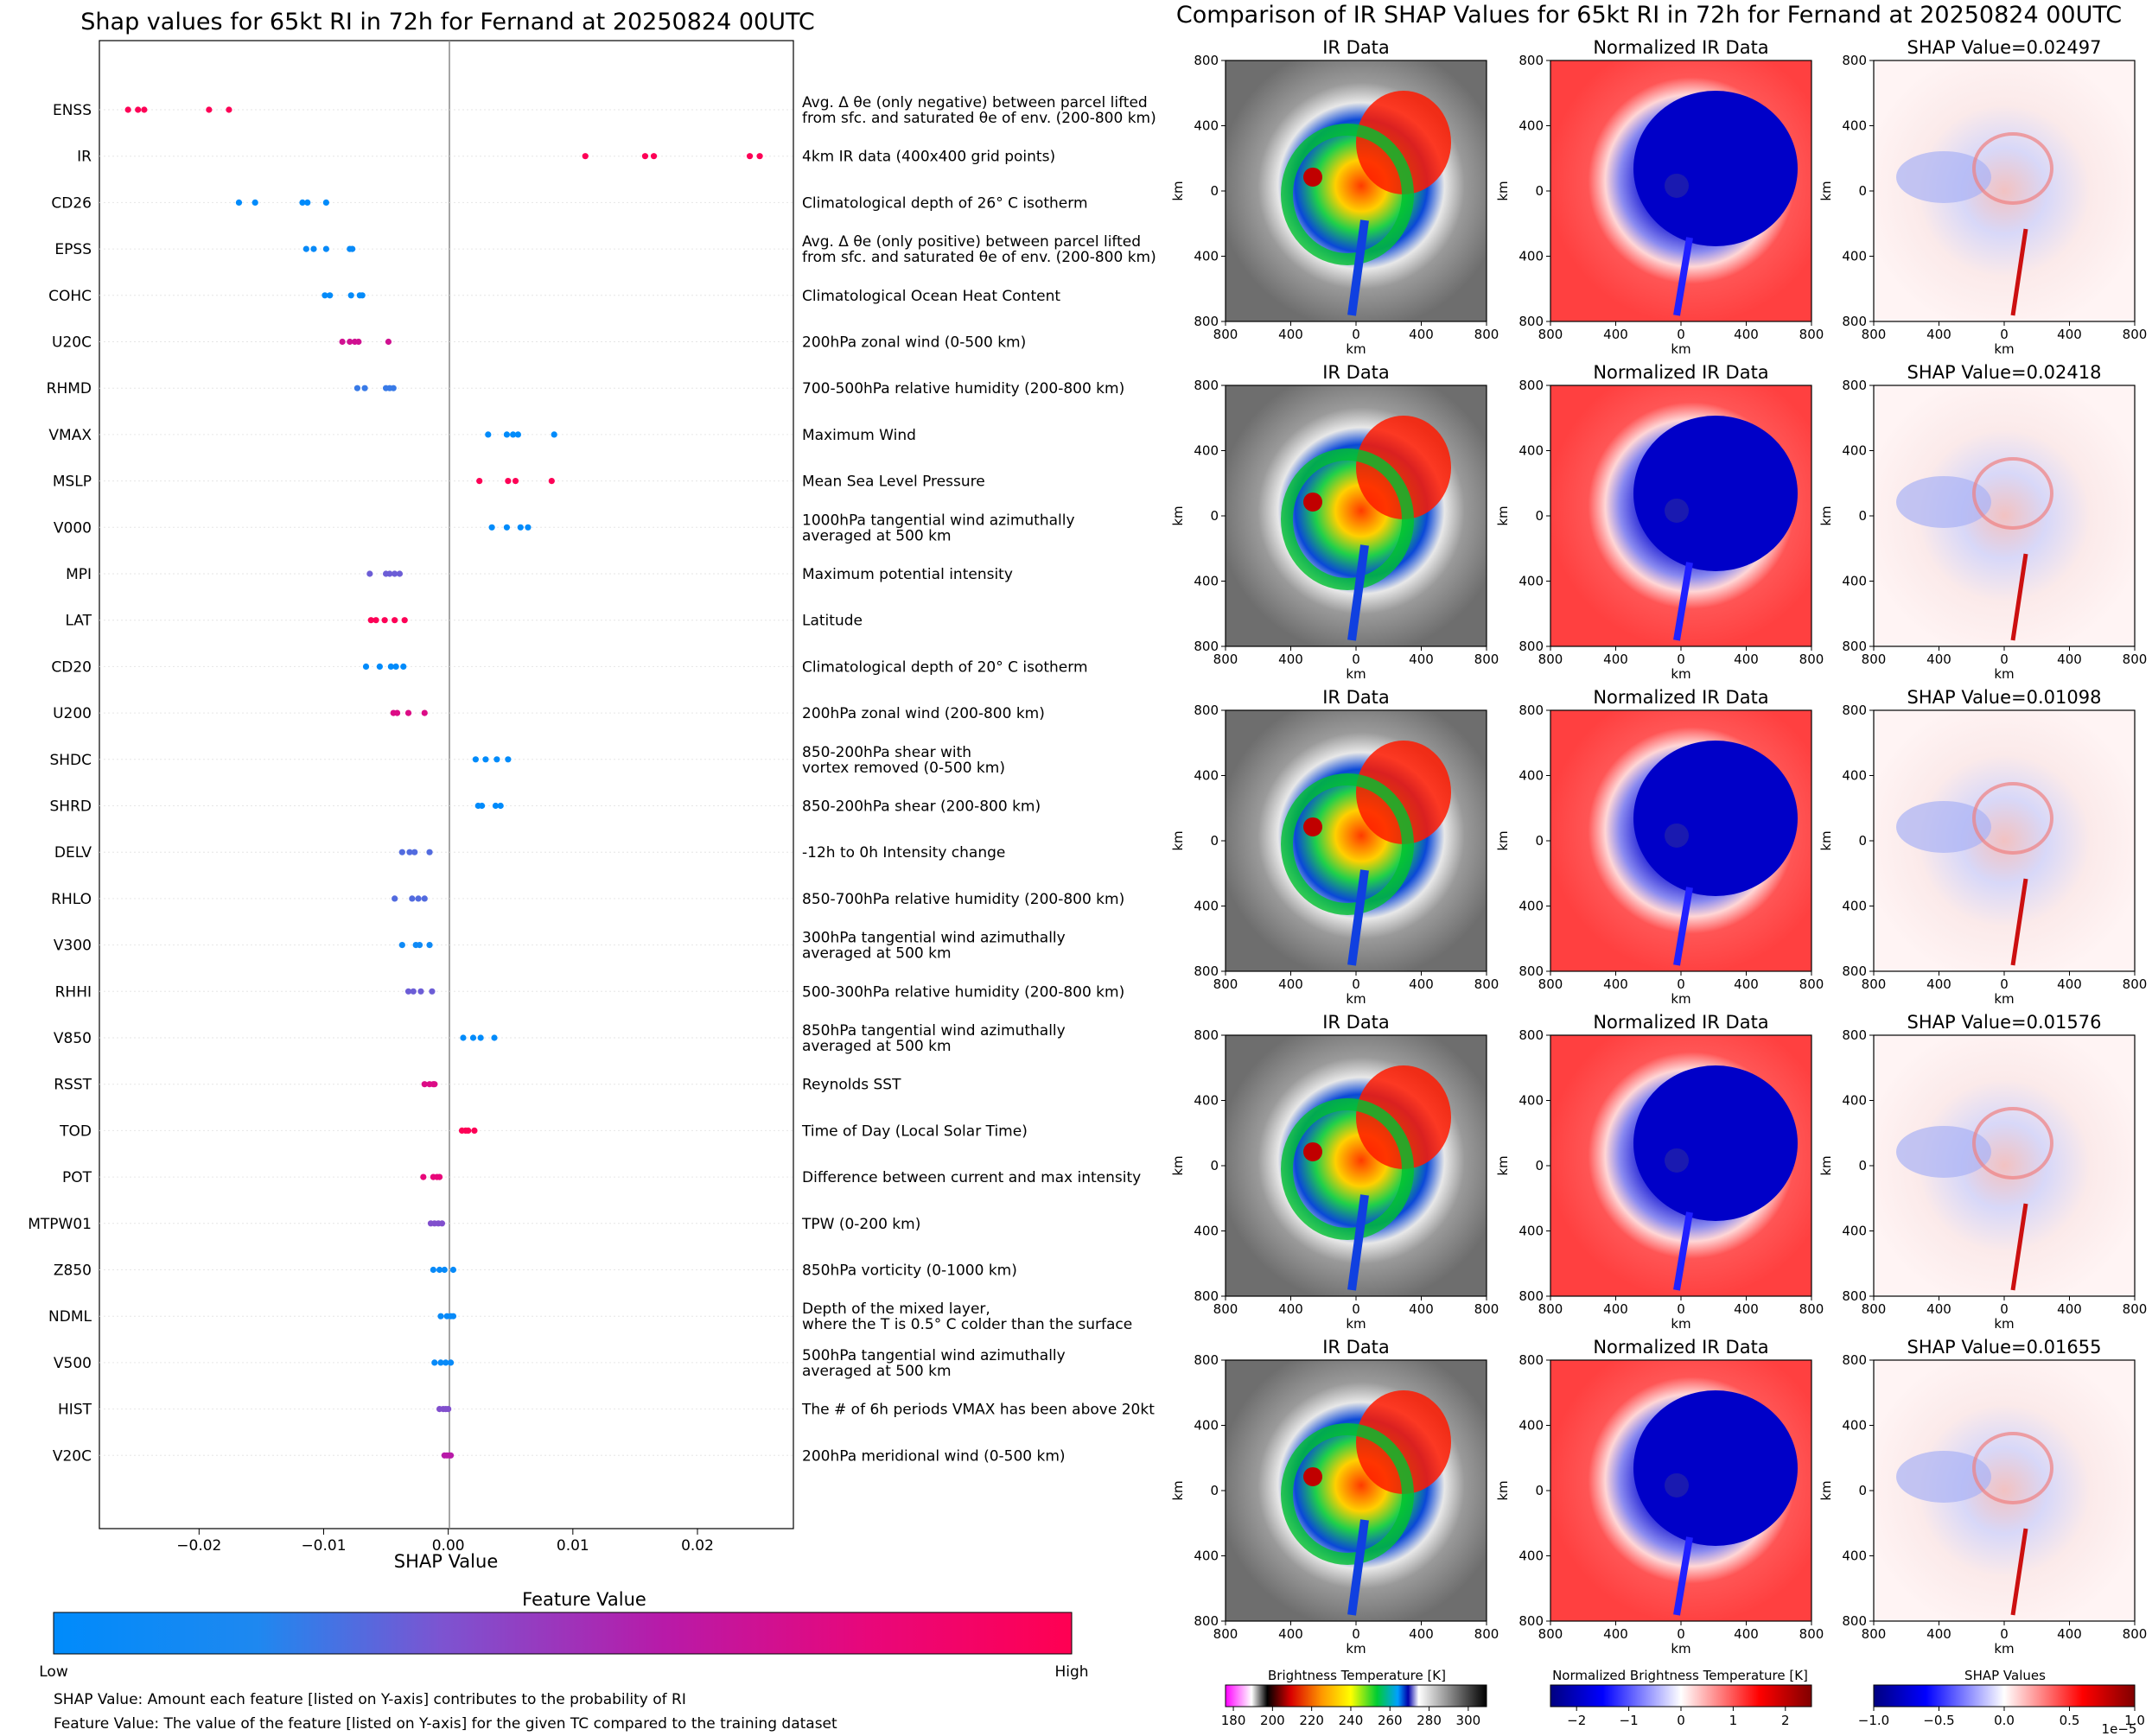 This screenshot has height=1736, width=2152. Describe the element at coordinates (563, 1633) in the screenshot. I see `feature-value-colorbar` at that location.